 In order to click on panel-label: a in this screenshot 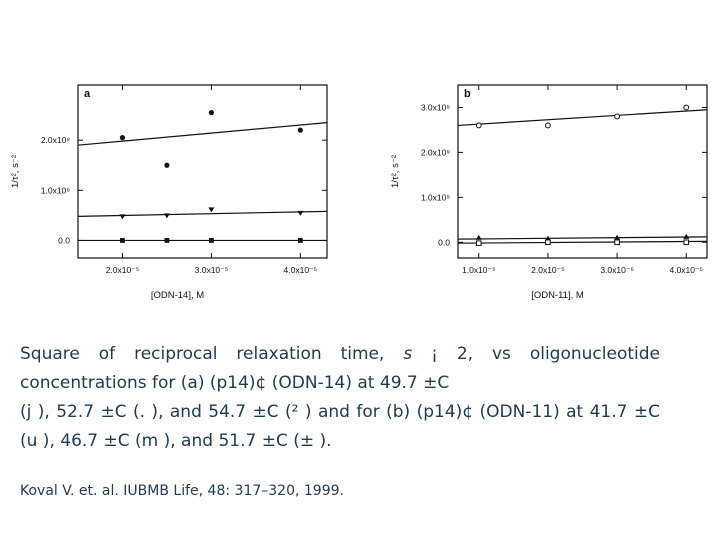, I will do `click(87, 94)`.